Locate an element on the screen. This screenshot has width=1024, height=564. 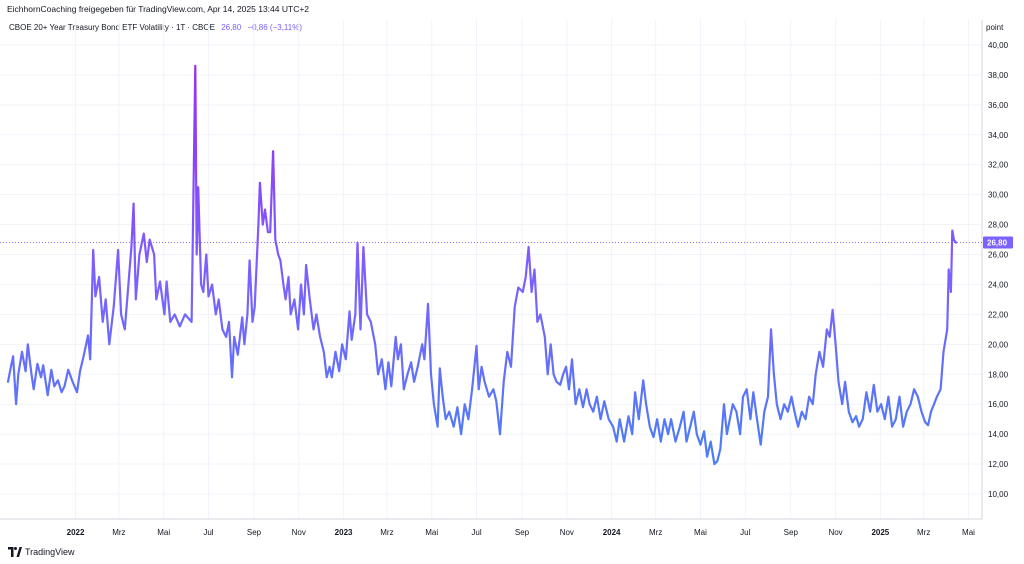
price-tick-label: 12,00 is located at coordinates (998, 464).